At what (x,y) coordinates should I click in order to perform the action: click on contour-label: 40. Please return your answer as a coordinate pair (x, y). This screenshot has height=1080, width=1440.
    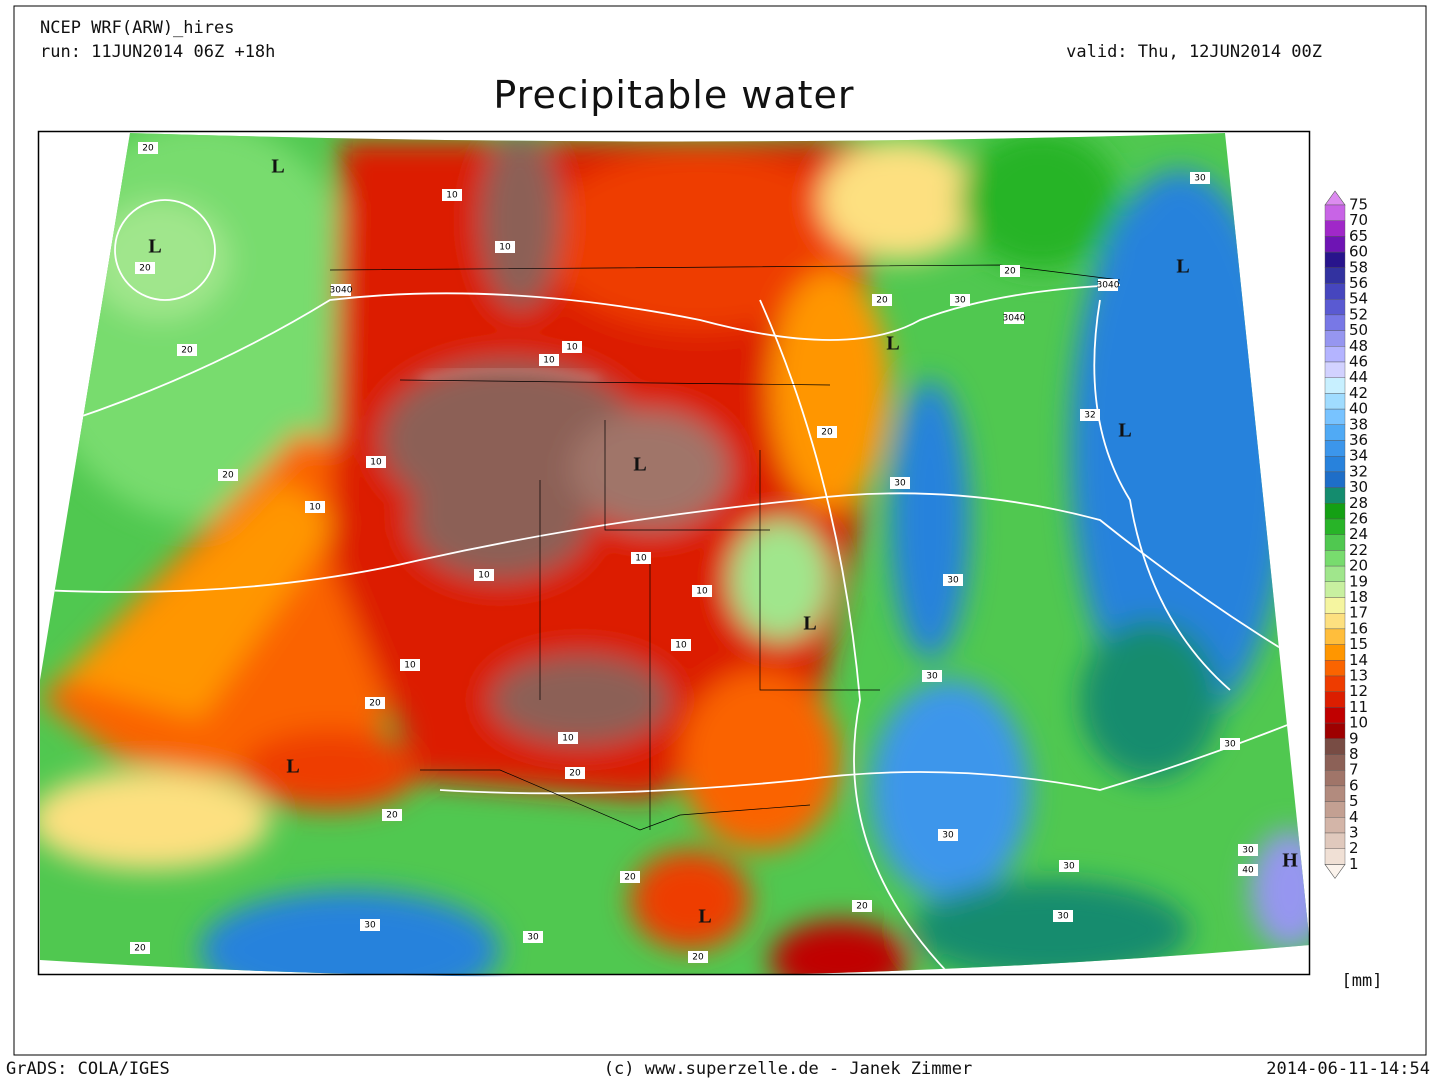
    Looking at the image, I should click on (1248, 870).